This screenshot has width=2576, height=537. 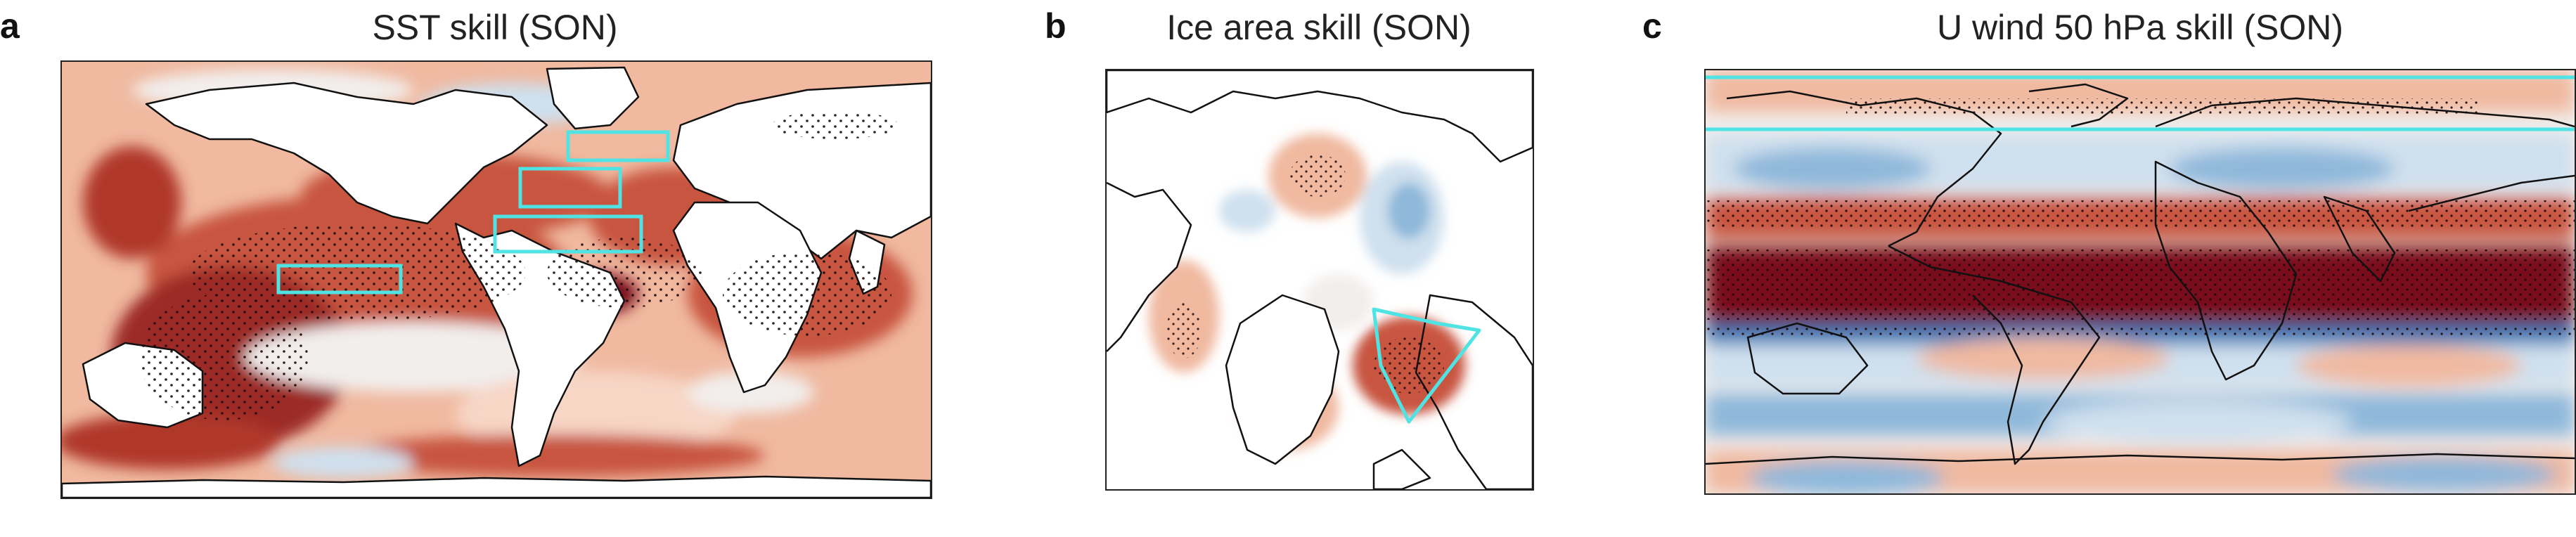 What do you see at coordinates (1056, 26) in the screenshot?
I see `panel-b-letter: b` at bounding box center [1056, 26].